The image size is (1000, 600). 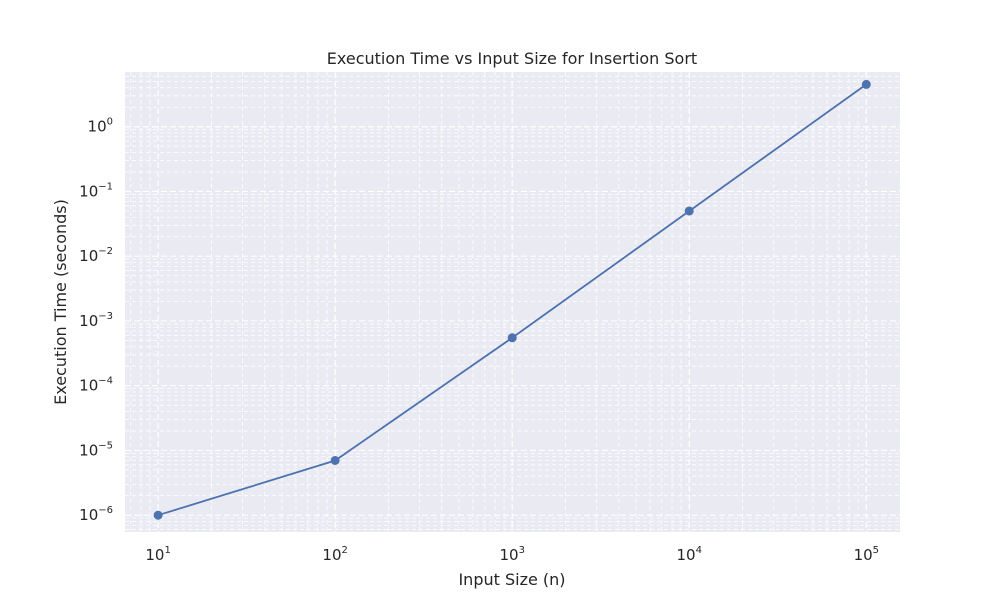 I want to click on x-tick-label: 10³, so click(x=511, y=554).